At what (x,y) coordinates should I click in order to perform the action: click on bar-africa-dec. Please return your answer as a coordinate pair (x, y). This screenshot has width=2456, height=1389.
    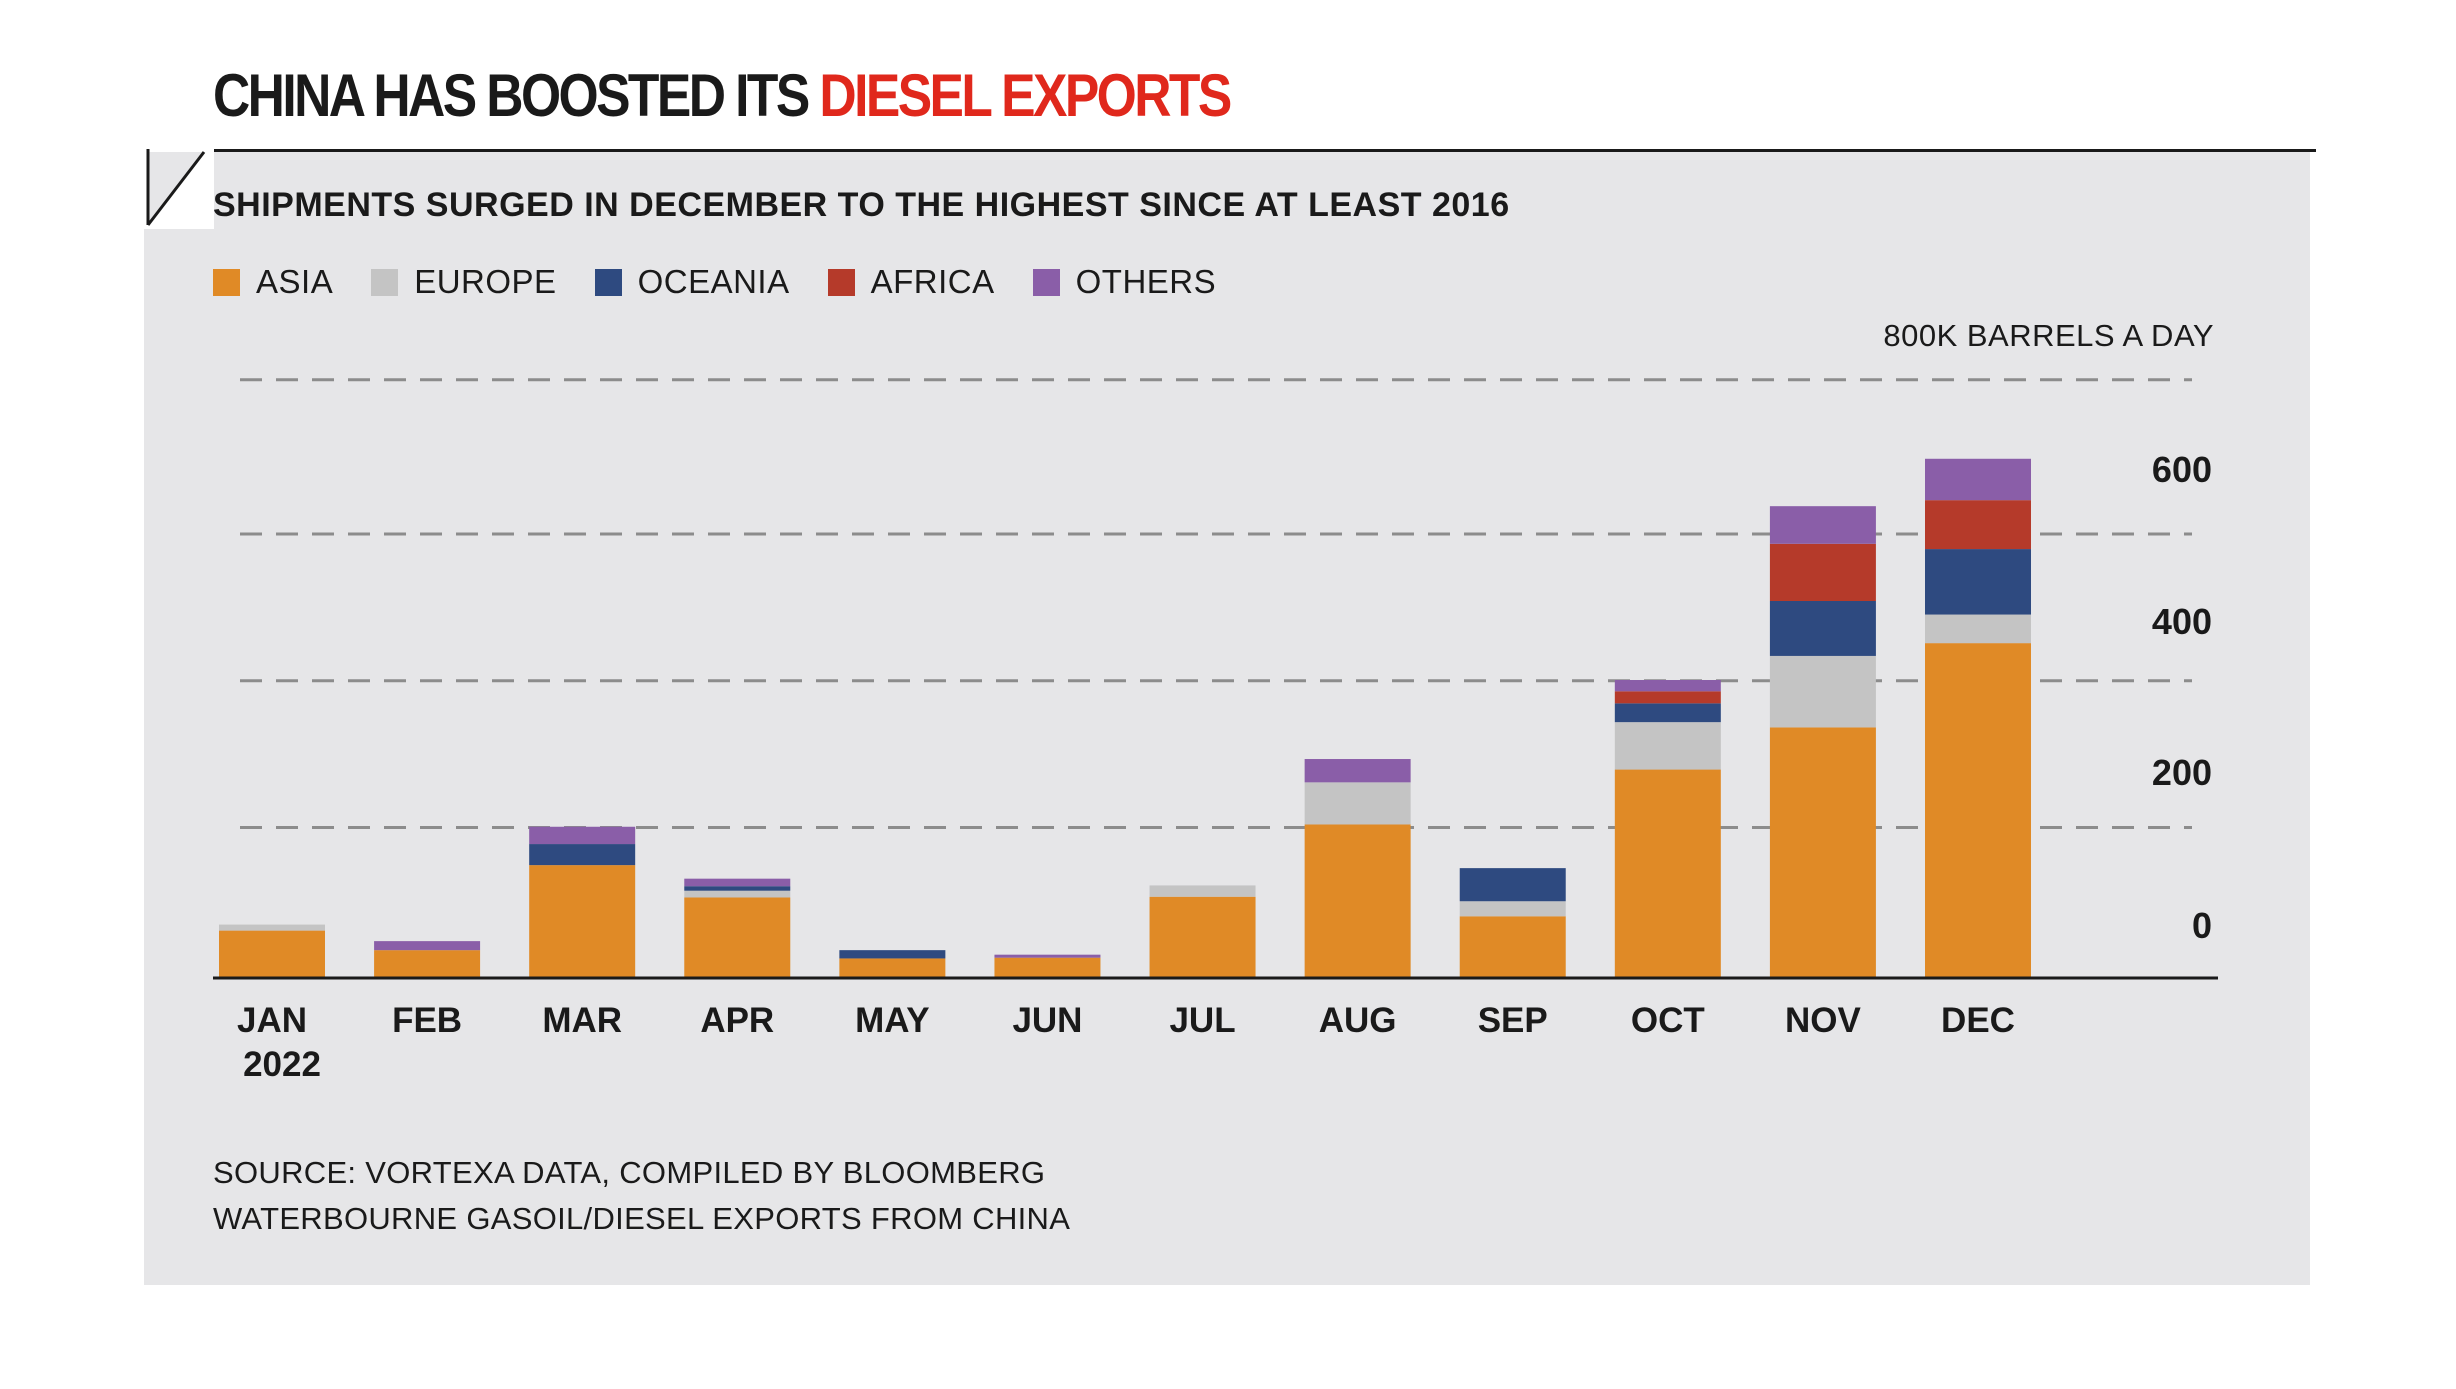
    Looking at the image, I should click on (1978, 525).